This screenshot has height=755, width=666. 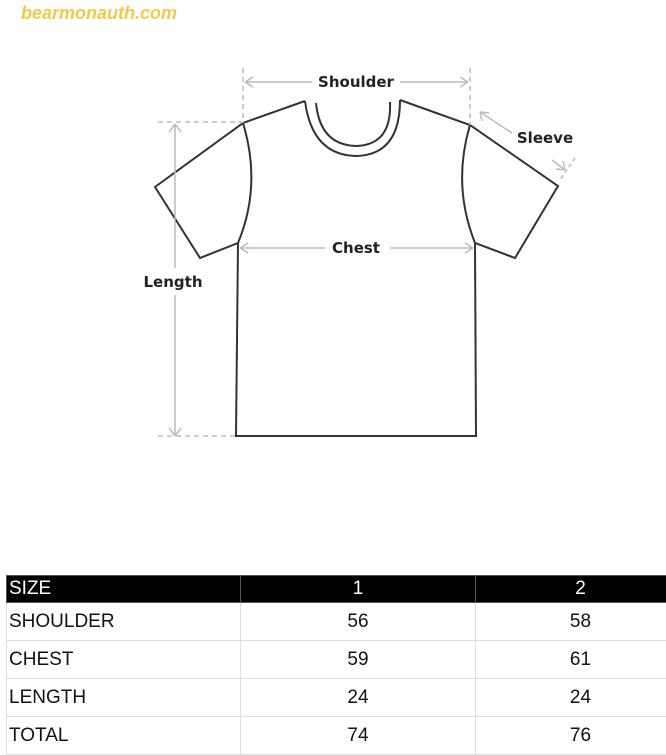 I want to click on cell: 59, so click(x=358, y=660).